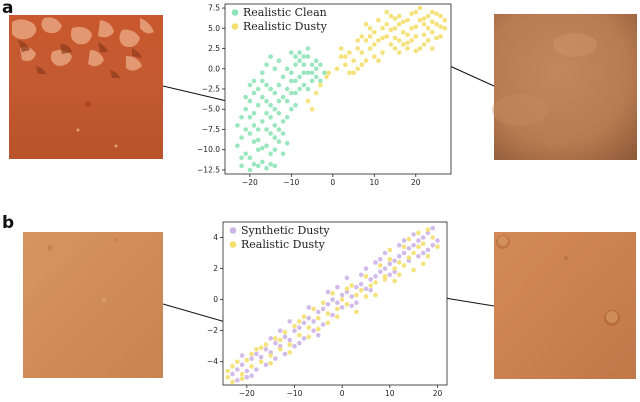 Image resolution: width=640 pixels, height=402 pixels. Describe the element at coordinates (215, 268) in the screenshot. I see `y-tick-label: 2` at that location.